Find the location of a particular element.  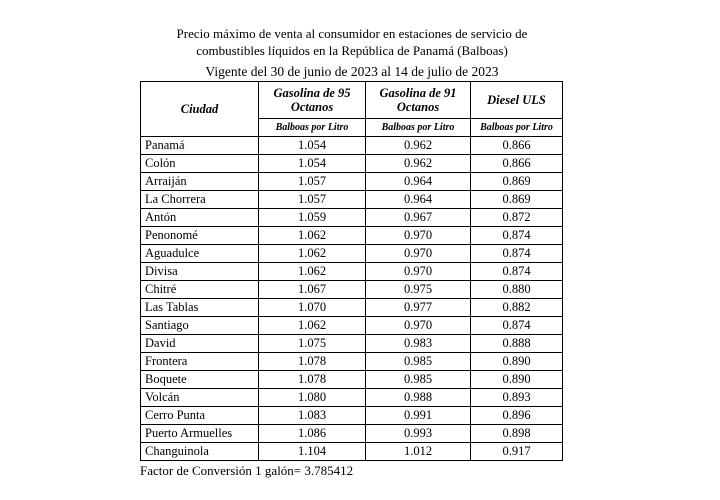

city-cell: Colón is located at coordinates (199, 163).